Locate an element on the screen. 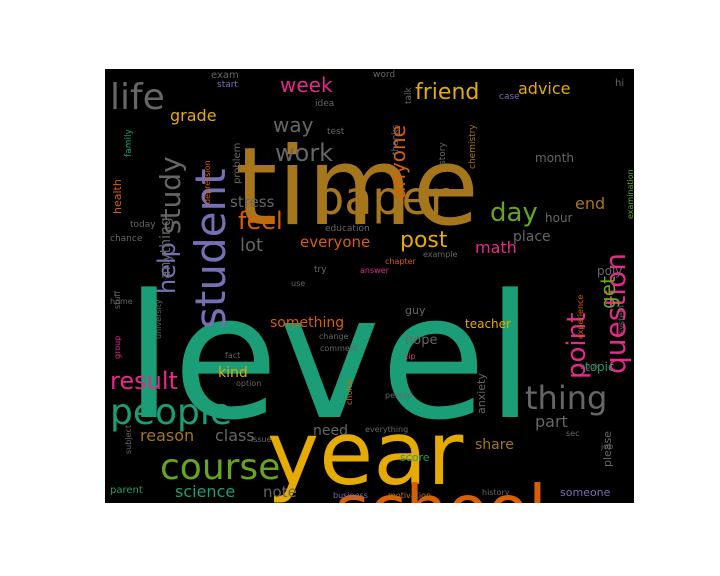 This screenshot has width=720, height=576. word-subject: subject is located at coordinates (128, 439).